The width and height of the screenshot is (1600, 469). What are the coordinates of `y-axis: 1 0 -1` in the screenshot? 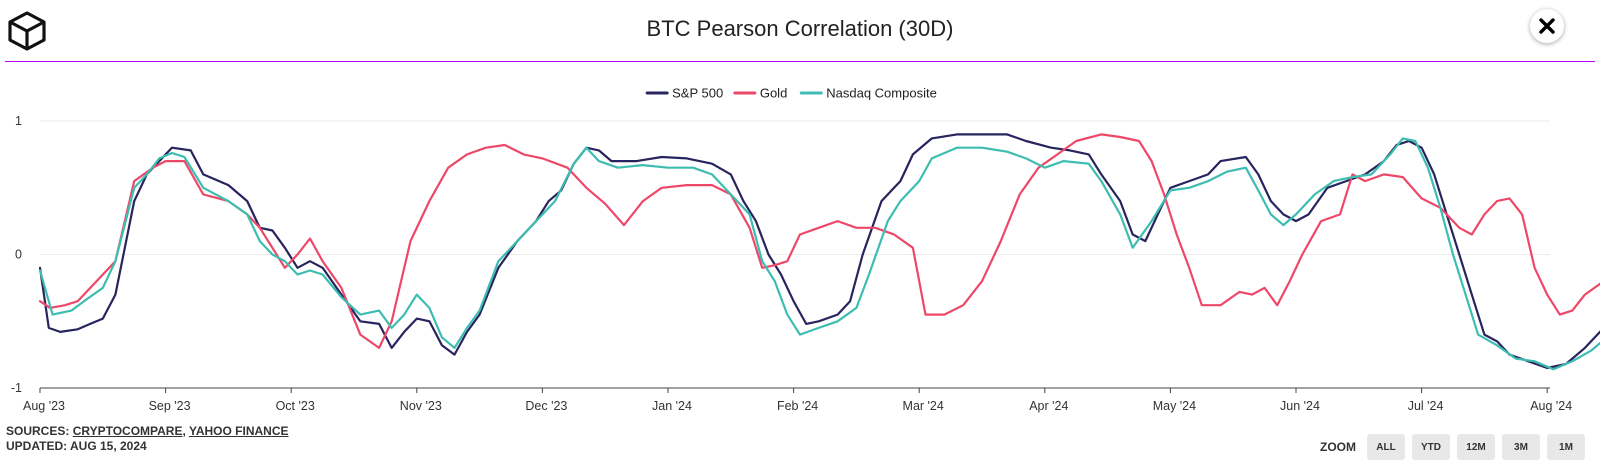 It's located at (16, 254).